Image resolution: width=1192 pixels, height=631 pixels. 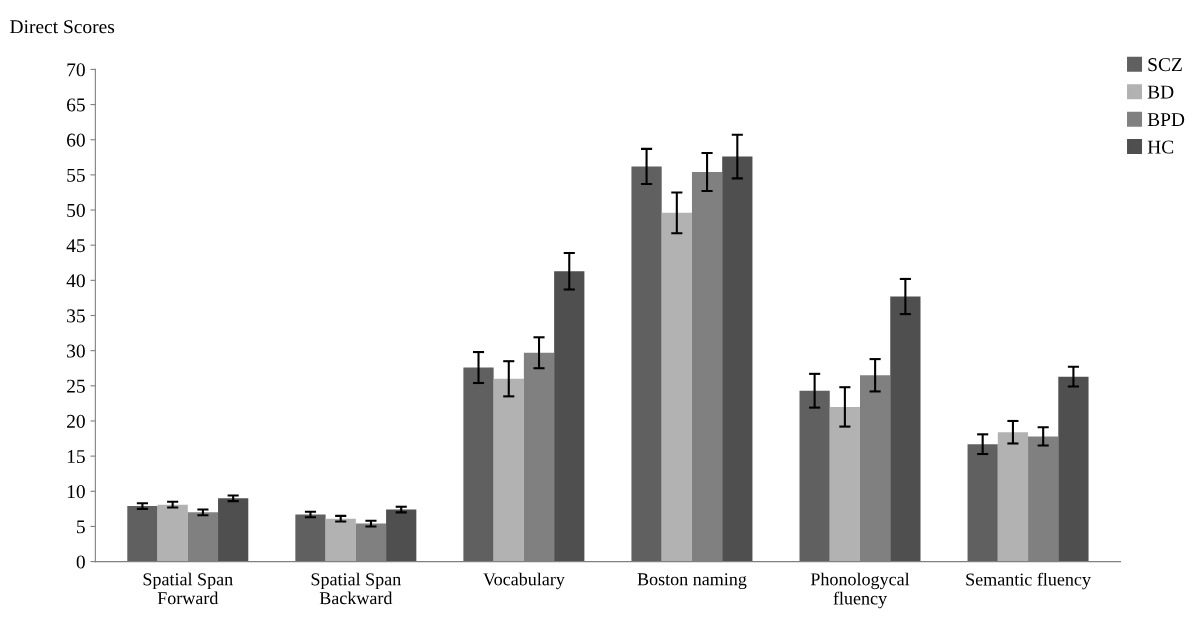 I want to click on x-tick-label: Semantic fluency, so click(x=1028, y=581).